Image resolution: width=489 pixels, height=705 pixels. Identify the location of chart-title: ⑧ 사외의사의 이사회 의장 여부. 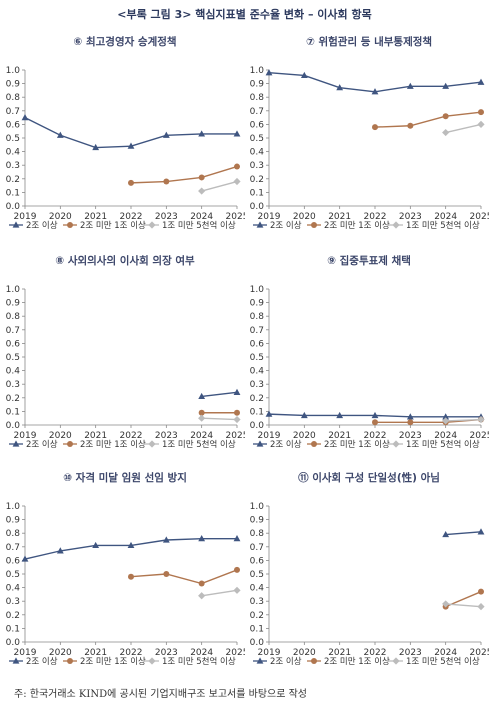
(125, 261).